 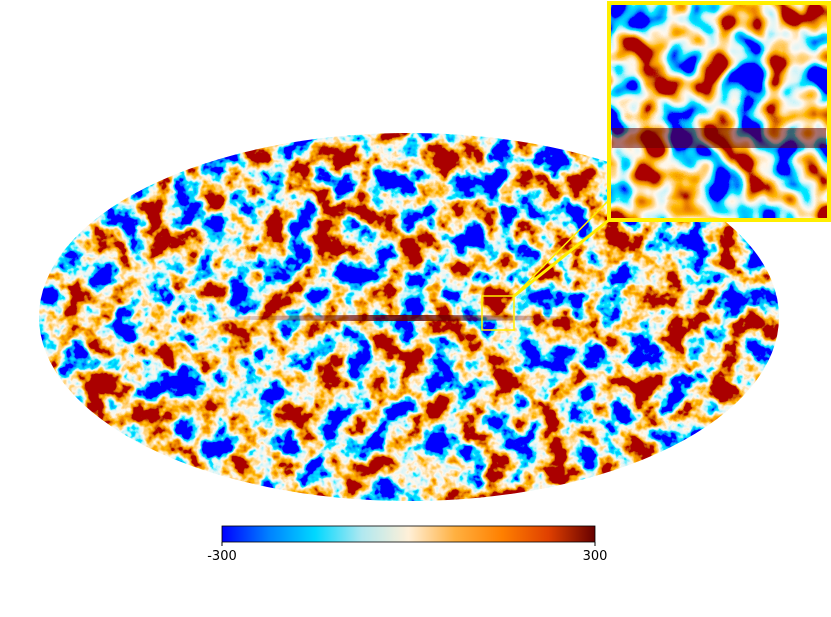 I want to click on zoom-region, so click(x=498, y=313).